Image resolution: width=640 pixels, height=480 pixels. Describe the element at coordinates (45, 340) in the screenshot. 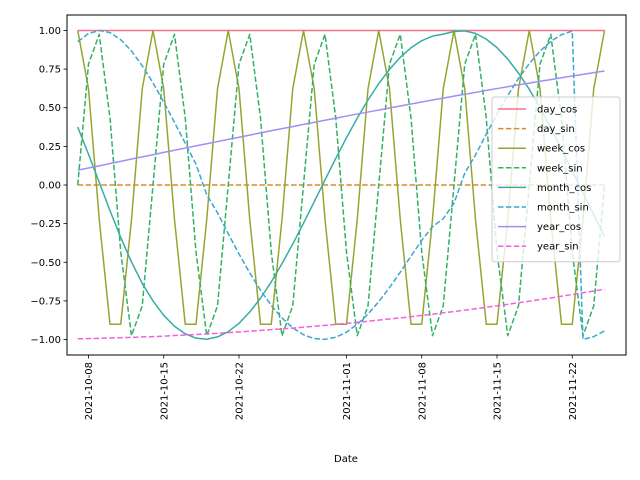

I see `y-tick-label: −1.00` at that location.